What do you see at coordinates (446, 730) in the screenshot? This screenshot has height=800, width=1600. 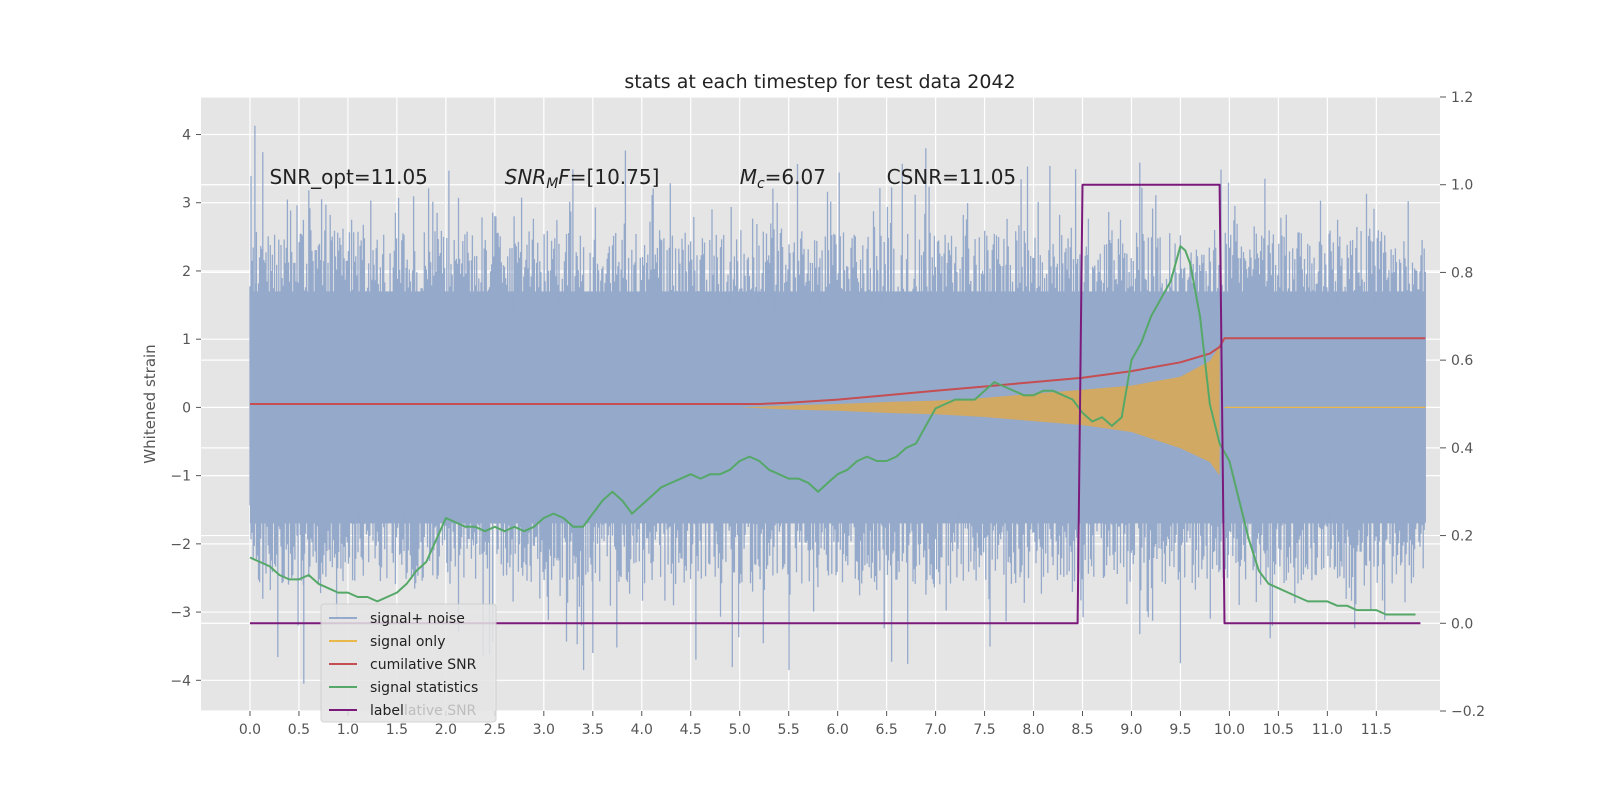 I see `x-tick-label: 2.0` at bounding box center [446, 730].